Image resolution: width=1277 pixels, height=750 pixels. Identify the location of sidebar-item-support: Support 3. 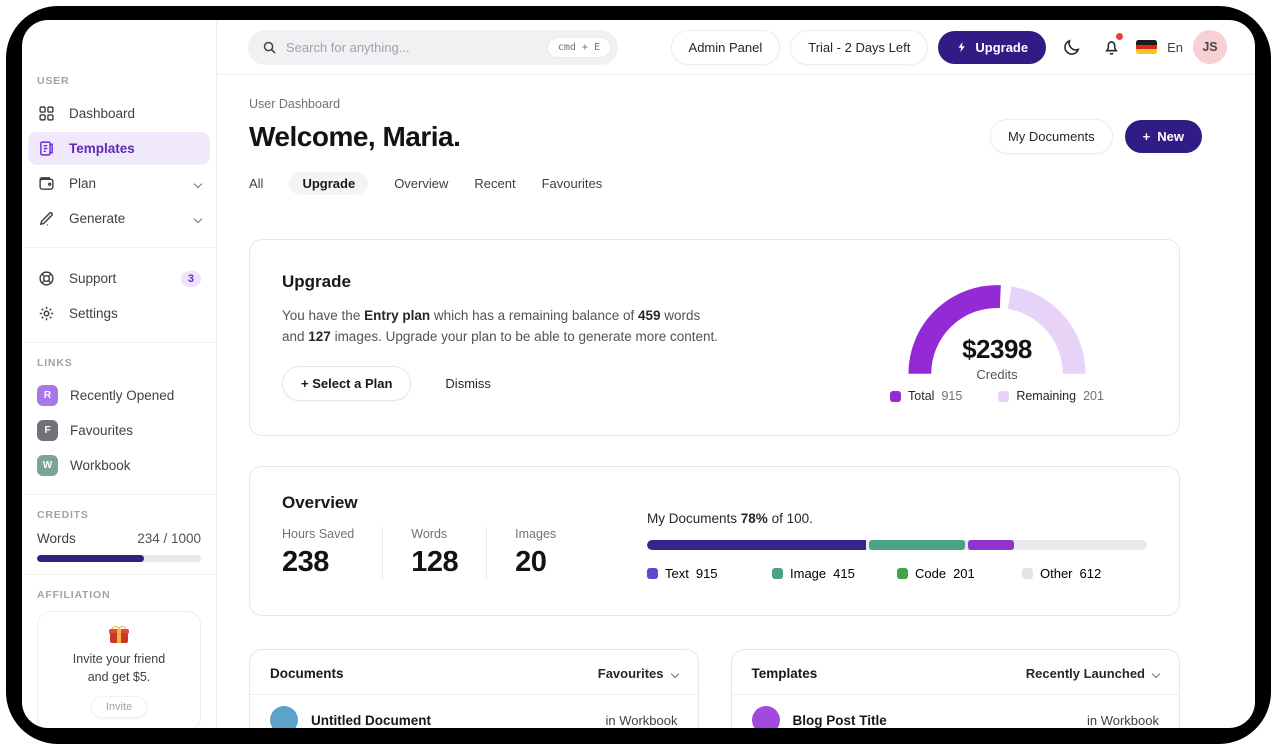
(119, 278).